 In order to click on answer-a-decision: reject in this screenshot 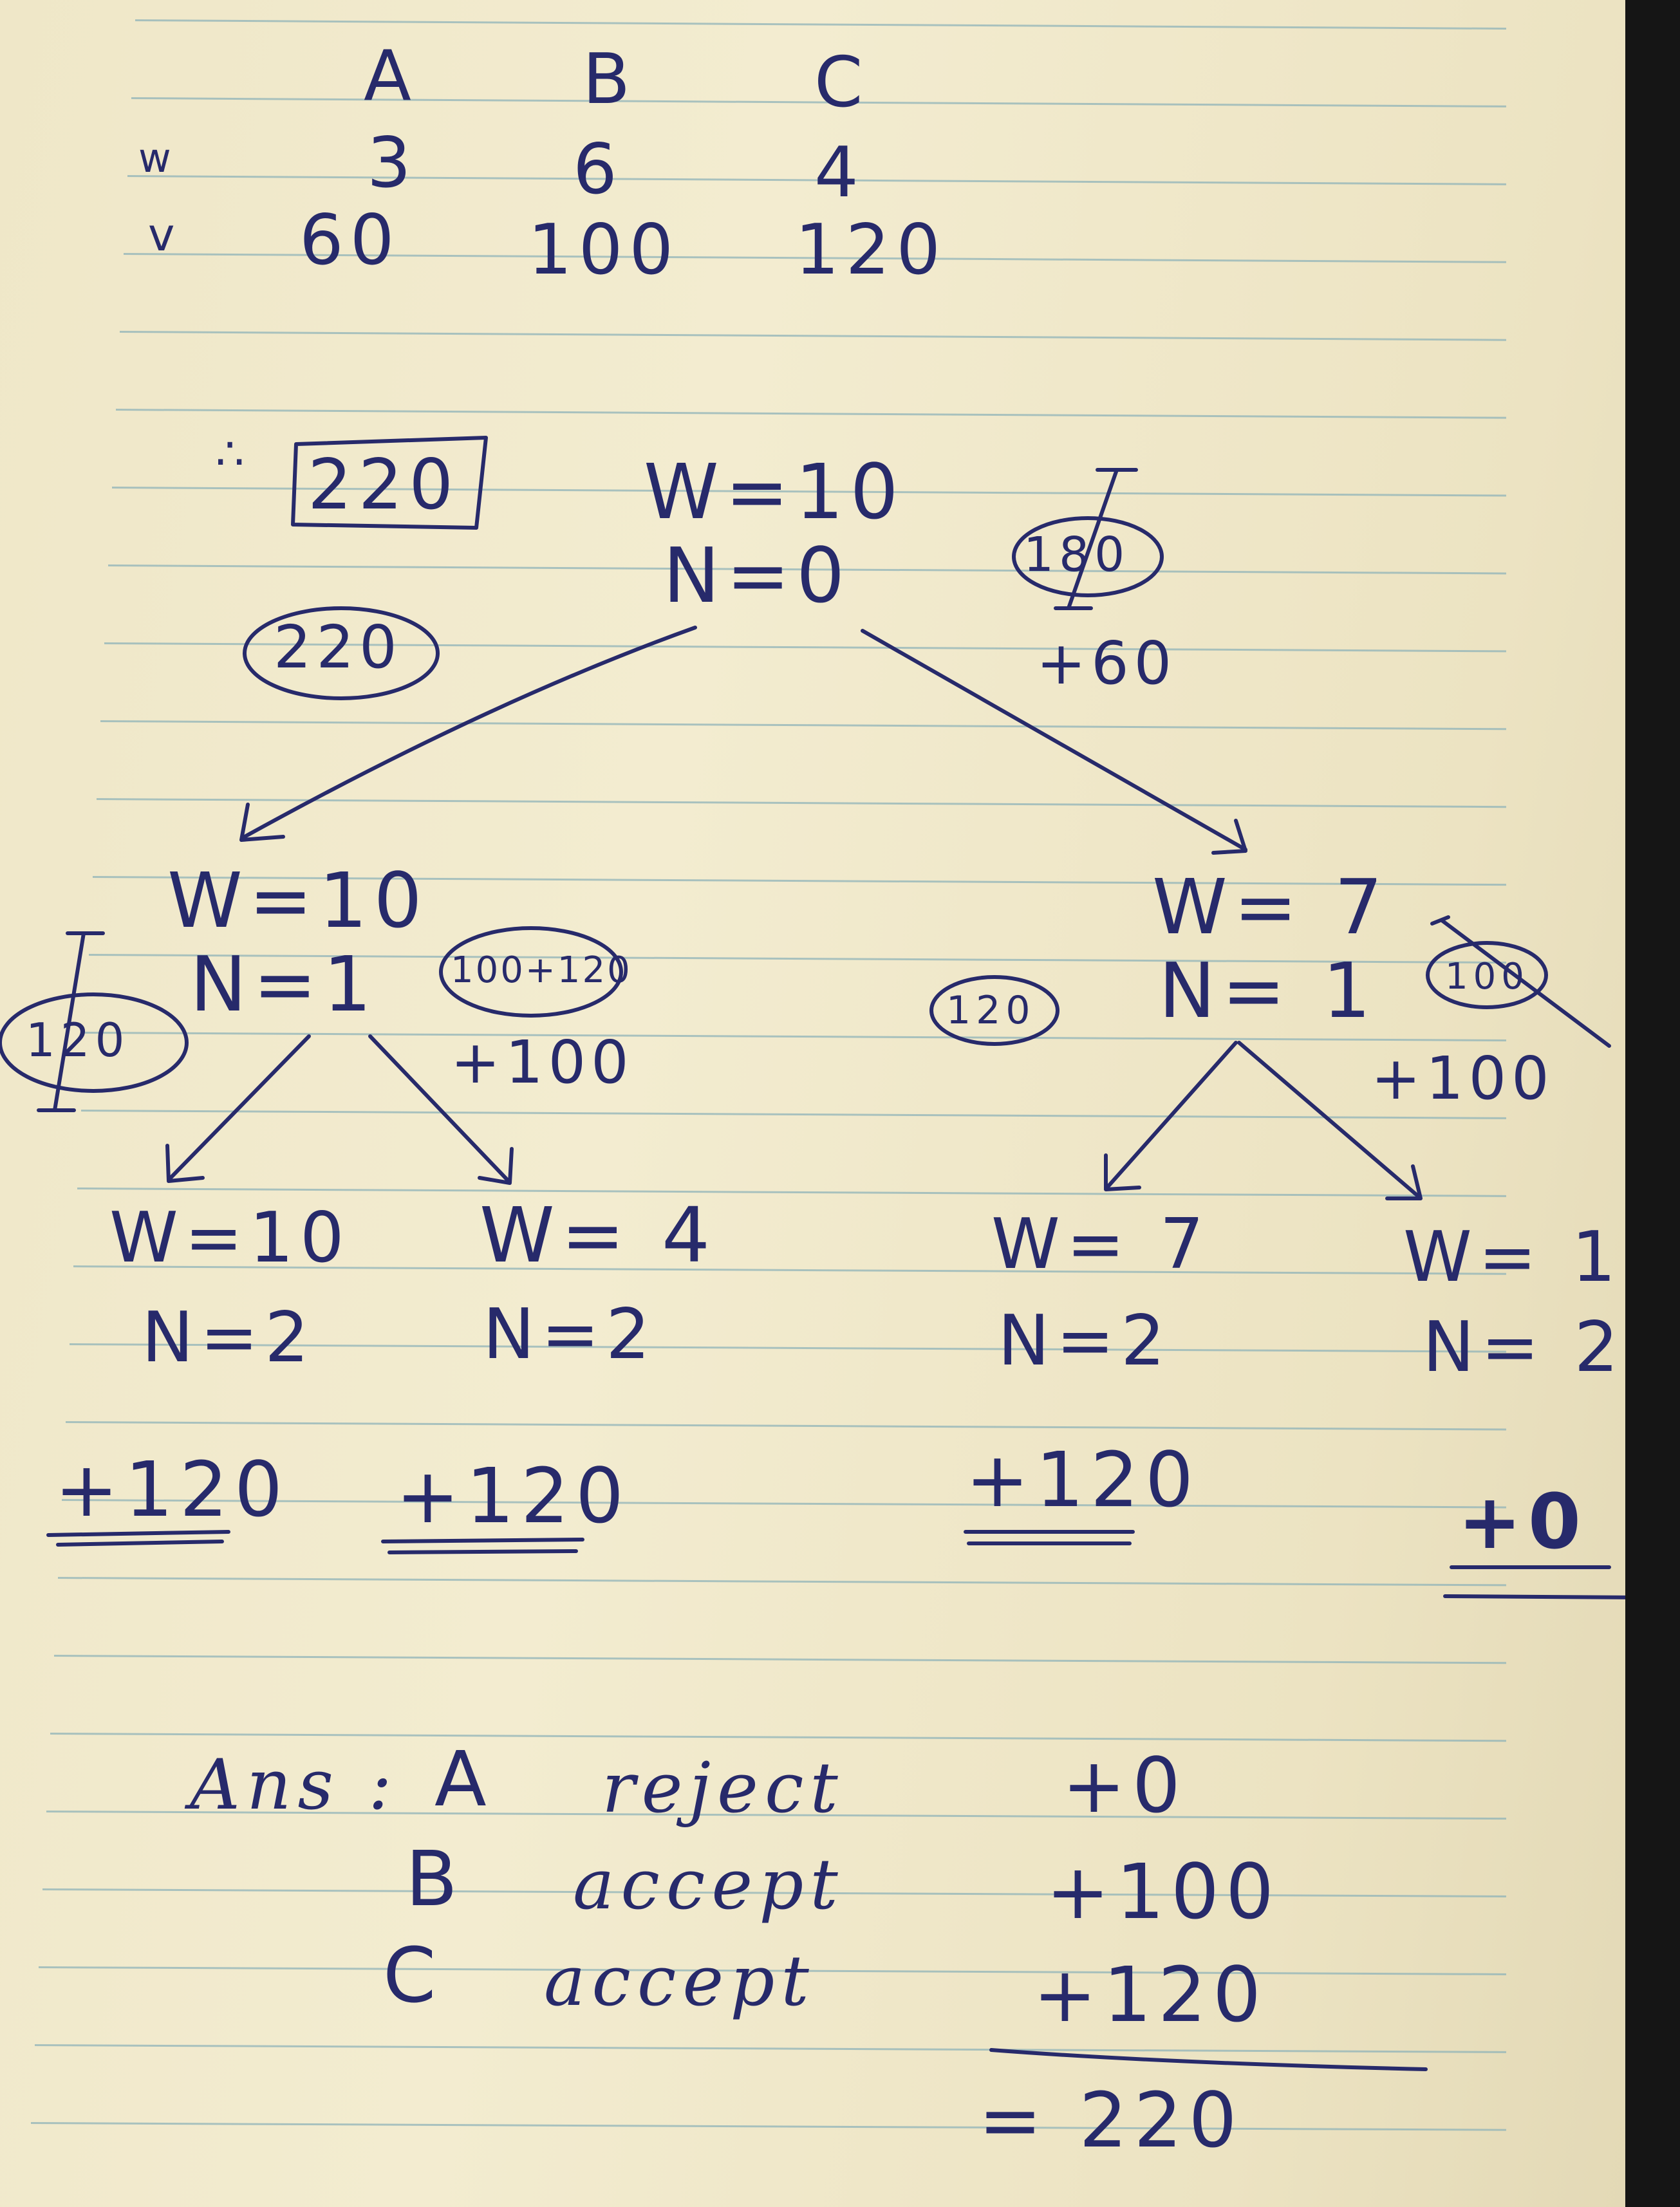, I will do `click(723, 1788)`.